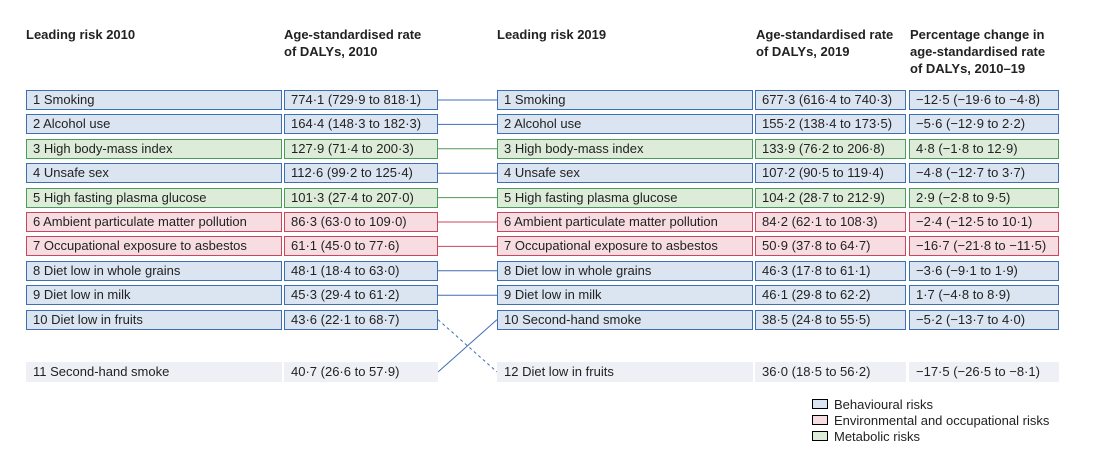 The height and width of the screenshot is (456, 1106). I want to click on legend-item-metabolic: Metabolic risks, so click(930, 436).